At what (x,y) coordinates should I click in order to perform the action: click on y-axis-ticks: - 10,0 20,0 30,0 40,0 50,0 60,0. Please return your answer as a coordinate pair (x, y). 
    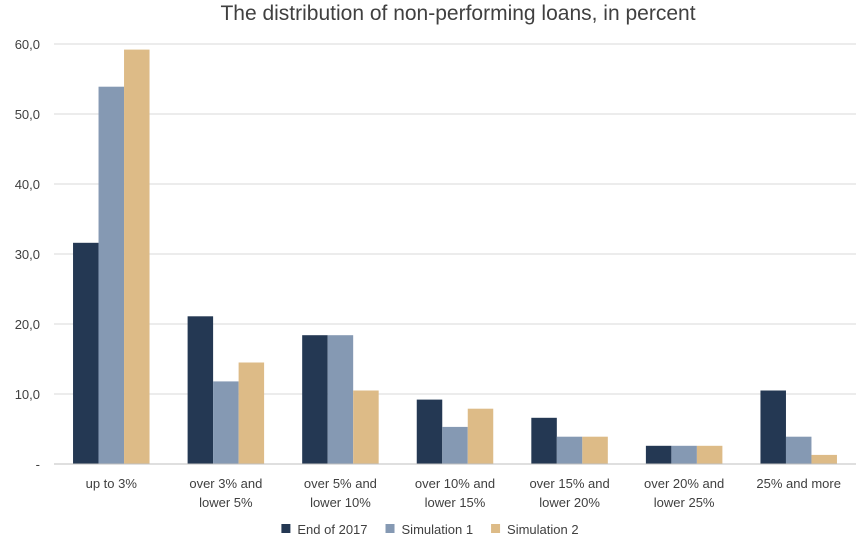
    Looking at the image, I should click on (27, 254).